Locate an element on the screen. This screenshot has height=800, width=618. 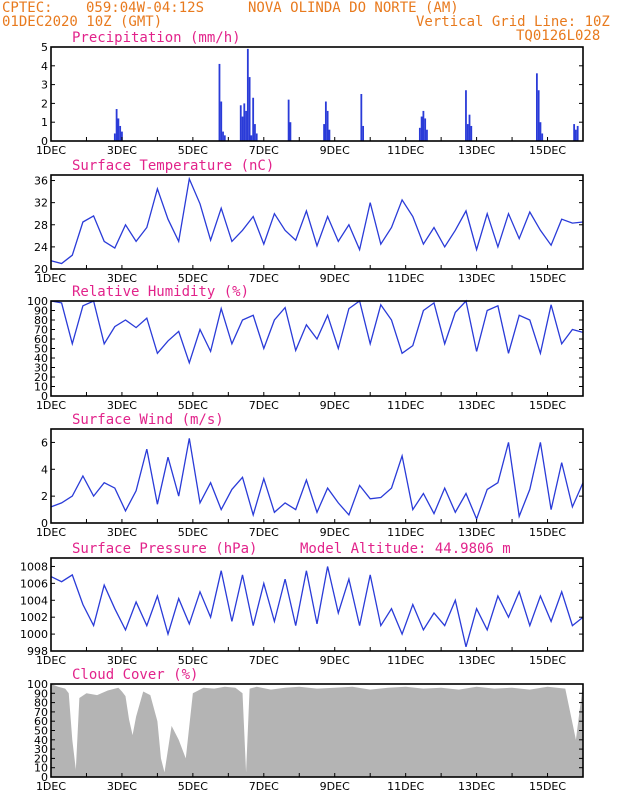
model-code-label: TQ0126L028 is located at coordinates (558, 36).